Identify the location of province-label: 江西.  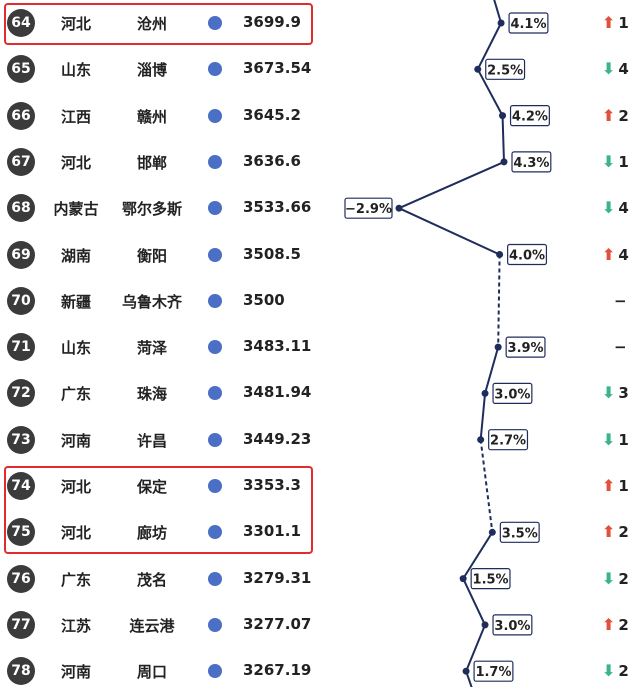
(75, 116).